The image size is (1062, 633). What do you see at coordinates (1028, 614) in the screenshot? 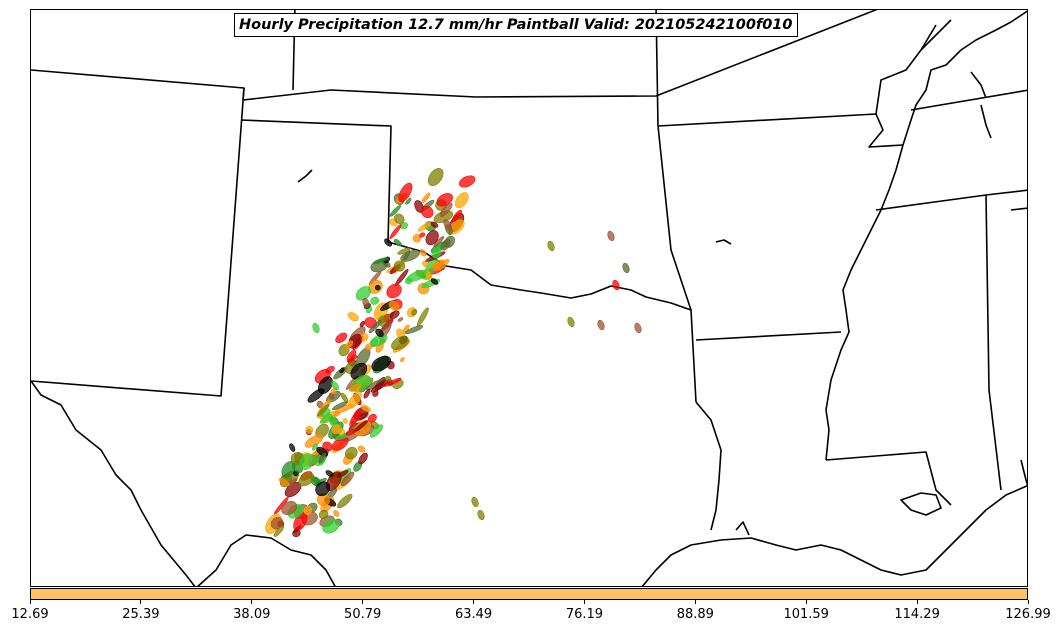
I see `colorbar-tick-label: 126.99` at bounding box center [1028, 614].